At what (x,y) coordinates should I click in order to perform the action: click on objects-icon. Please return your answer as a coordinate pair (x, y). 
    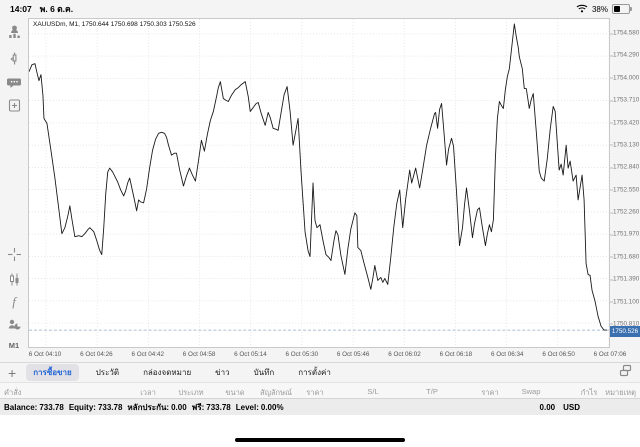
    Looking at the image, I should click on (14, 324).